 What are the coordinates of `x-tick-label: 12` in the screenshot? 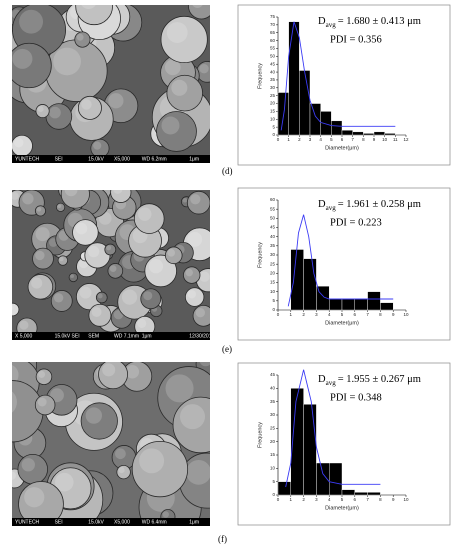 It's located at (406, 139).